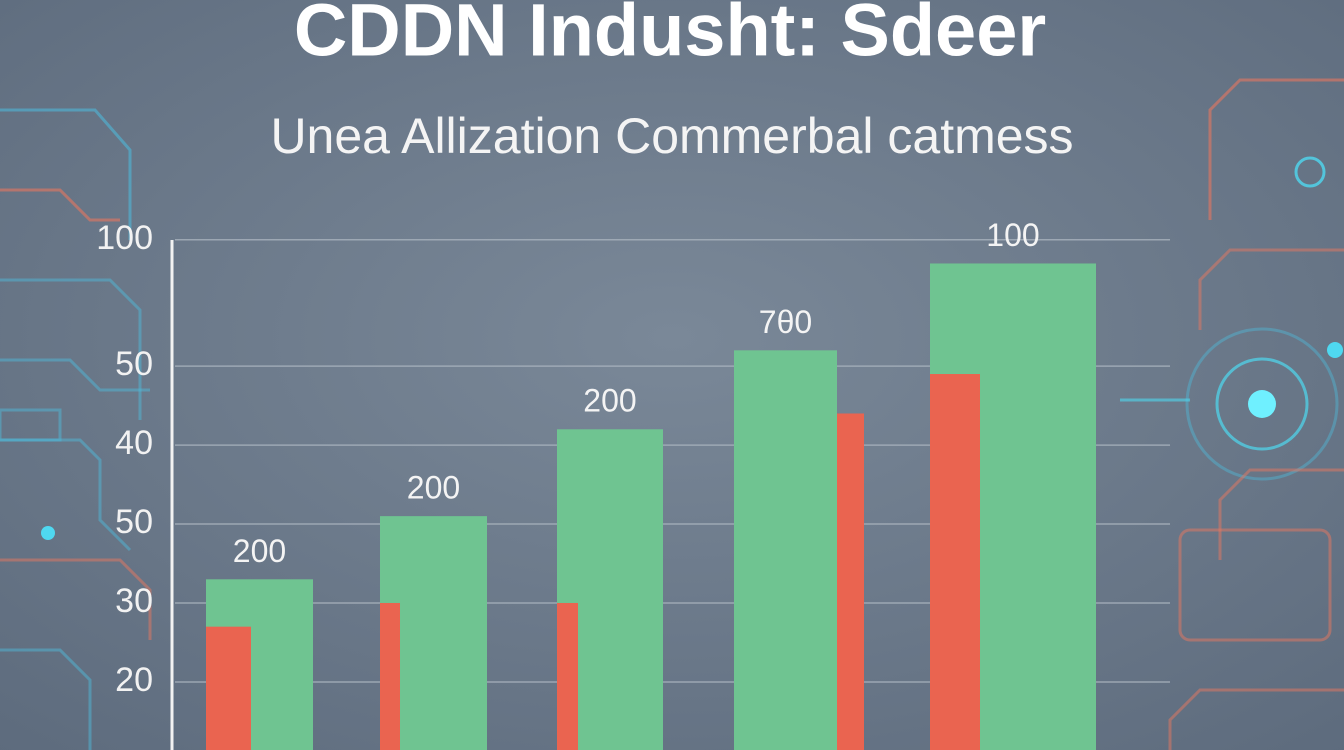  What do you see at coordinates (134, 680) in the screenshot?
I see `y-tick-label: 20` at bounding box center [134, 680].